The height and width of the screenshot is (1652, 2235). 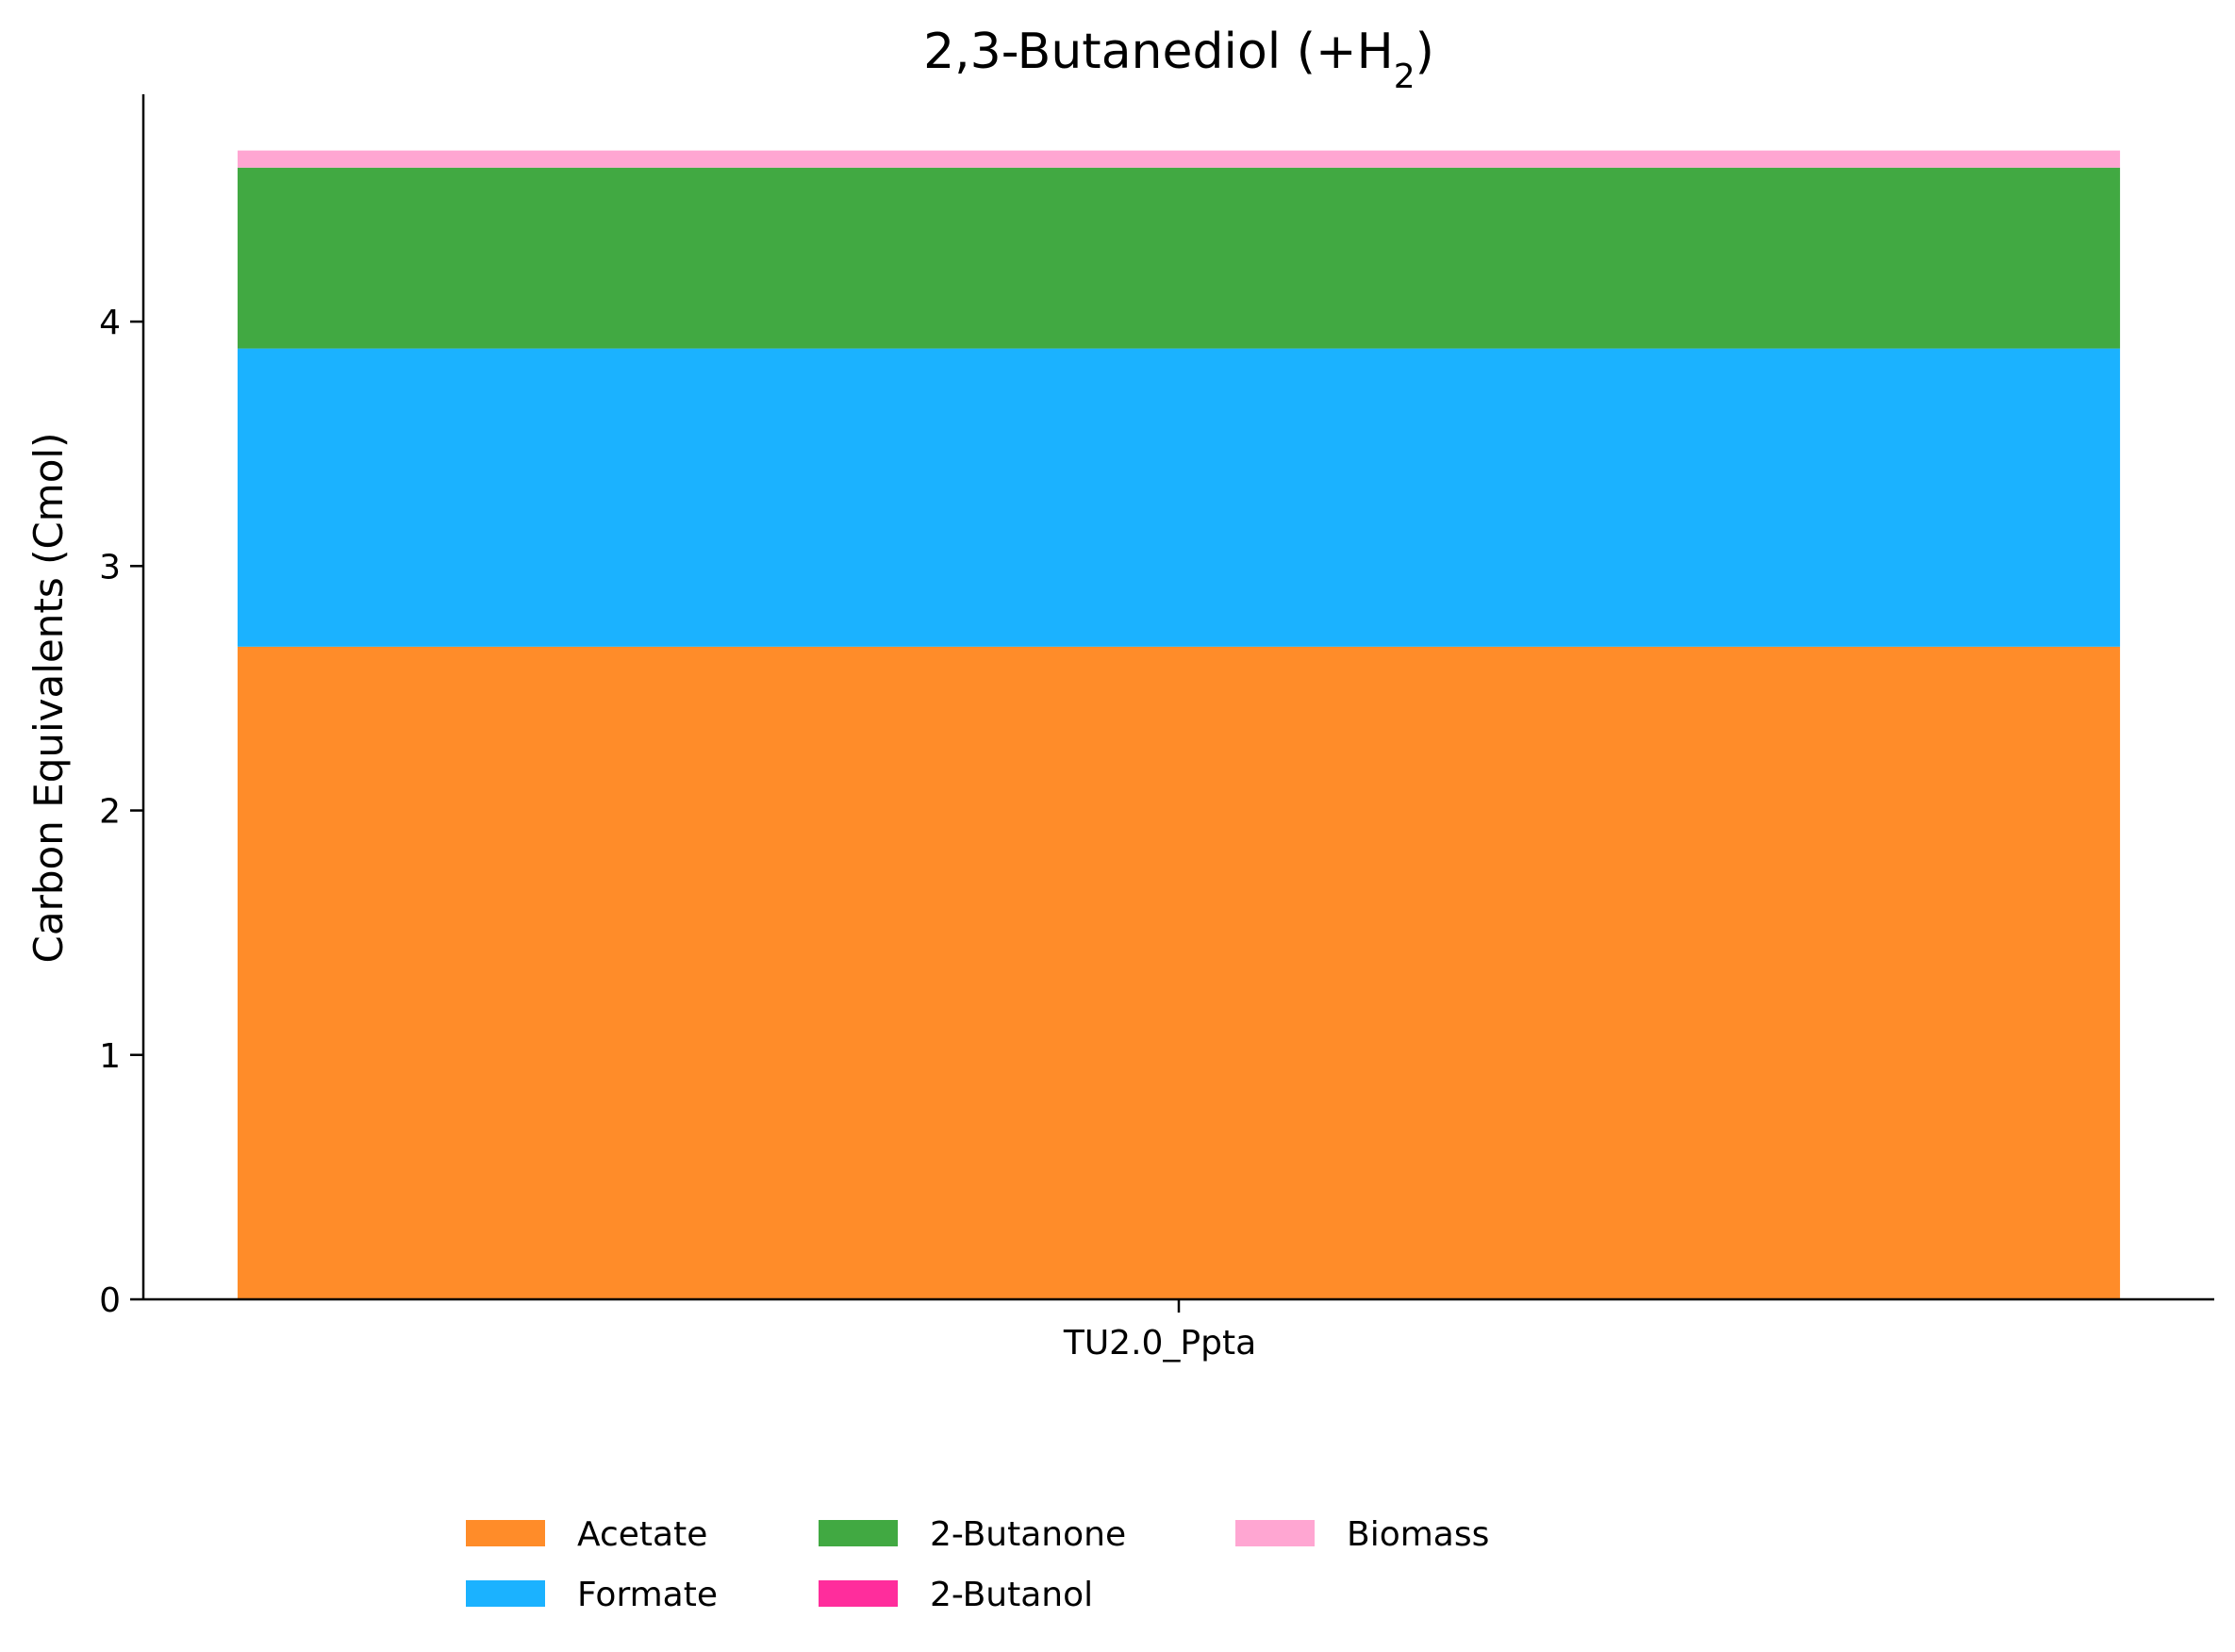 What do you see at coordinates (978, 1564) in the screenshot?
I see `legend: Acetate Formate 2-Butanone 2-Butanol Biomass` at bounding box center [978, 1564].